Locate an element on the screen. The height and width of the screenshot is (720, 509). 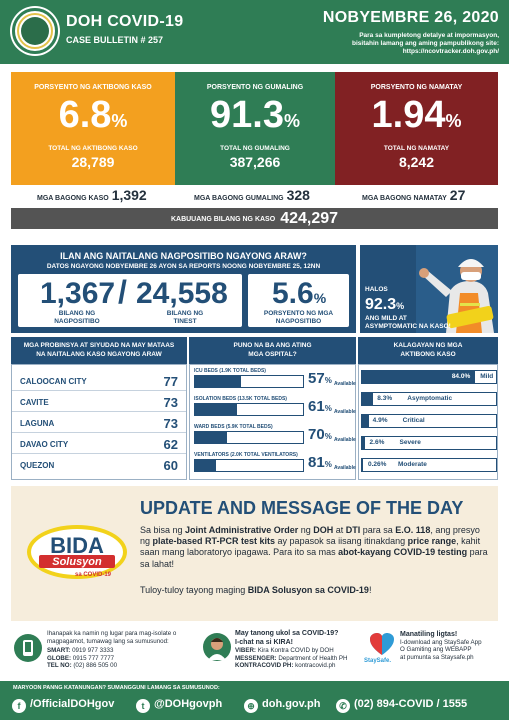
hospital-pct: 70% is located at coordinates (320, 434).